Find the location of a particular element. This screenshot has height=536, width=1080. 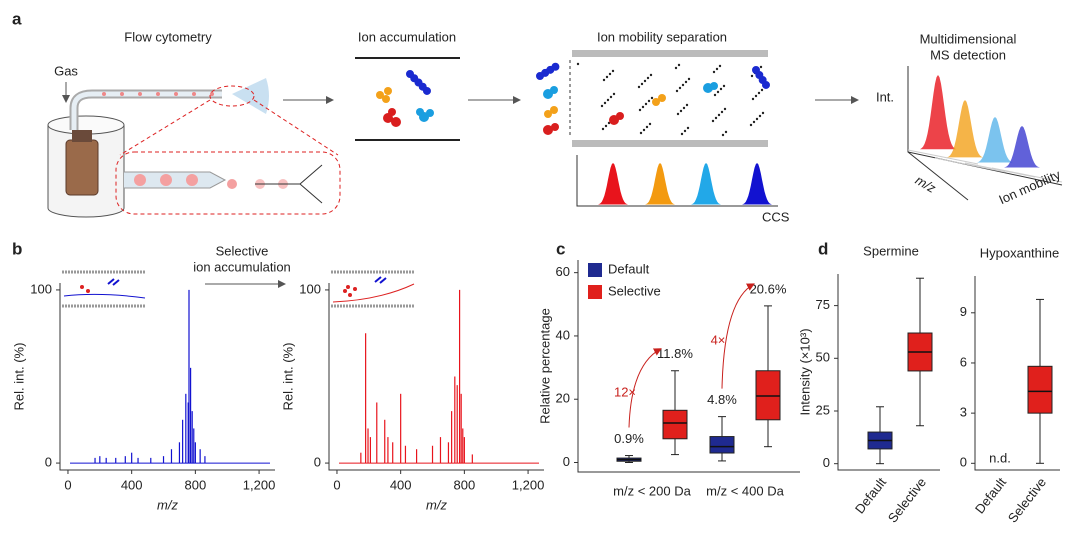

zoom-ellipse is located at coordinates (232, 96).